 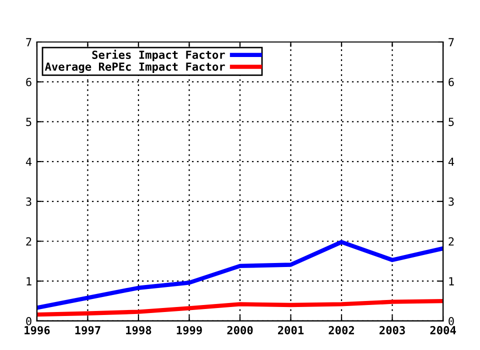 I want to click on x-tick-label: 2001, so click(x=291, y=330).